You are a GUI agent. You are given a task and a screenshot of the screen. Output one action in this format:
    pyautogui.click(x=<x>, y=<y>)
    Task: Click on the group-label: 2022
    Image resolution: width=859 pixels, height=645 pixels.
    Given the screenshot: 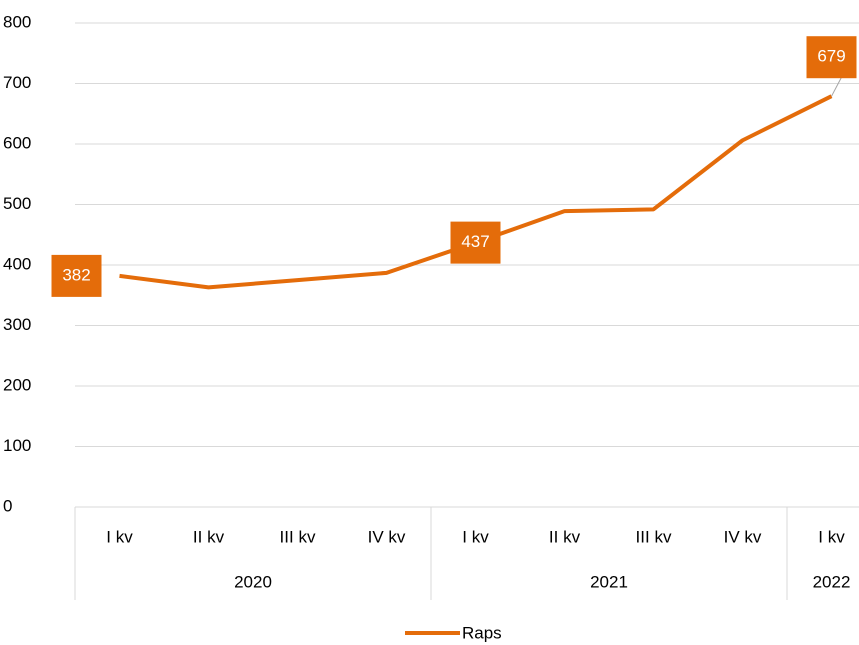 What is the action you would take?
    pyautogui.click(x=832, y=581)
    